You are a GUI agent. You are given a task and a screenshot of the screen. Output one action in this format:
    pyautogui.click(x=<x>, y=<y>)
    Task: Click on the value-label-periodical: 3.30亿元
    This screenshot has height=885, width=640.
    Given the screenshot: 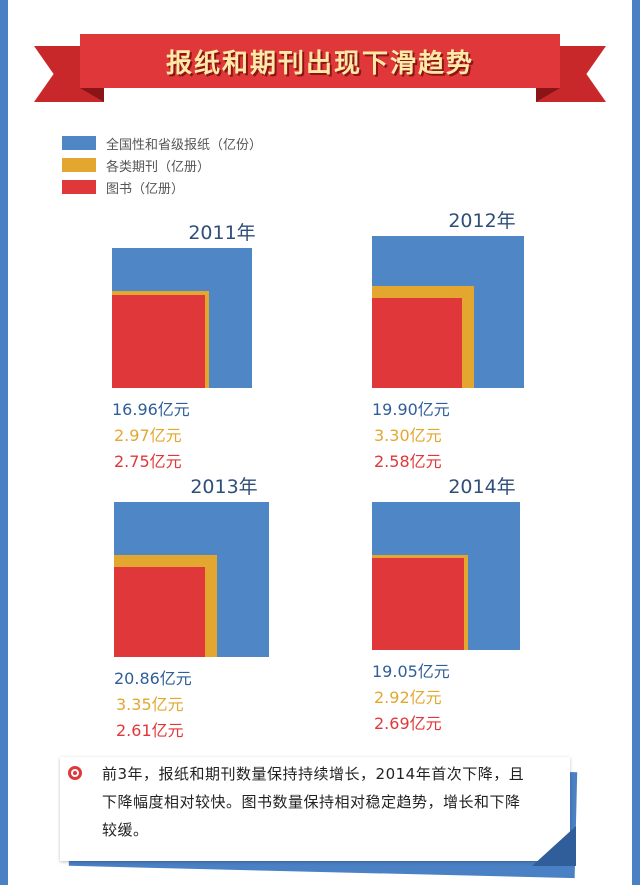 What is the action you would take?
    pyautogui.click(x=408, y=435)
    